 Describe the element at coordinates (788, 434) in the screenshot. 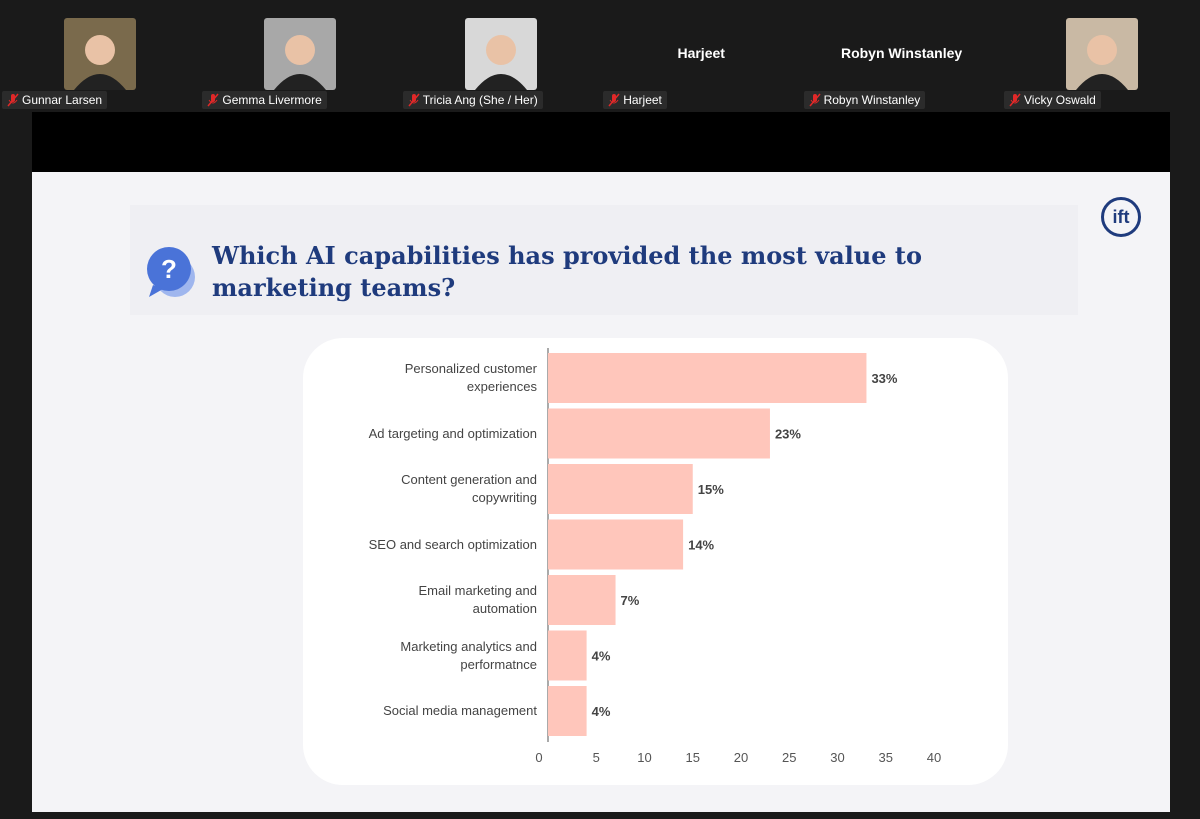

I see `value-label: 23%` at that location.